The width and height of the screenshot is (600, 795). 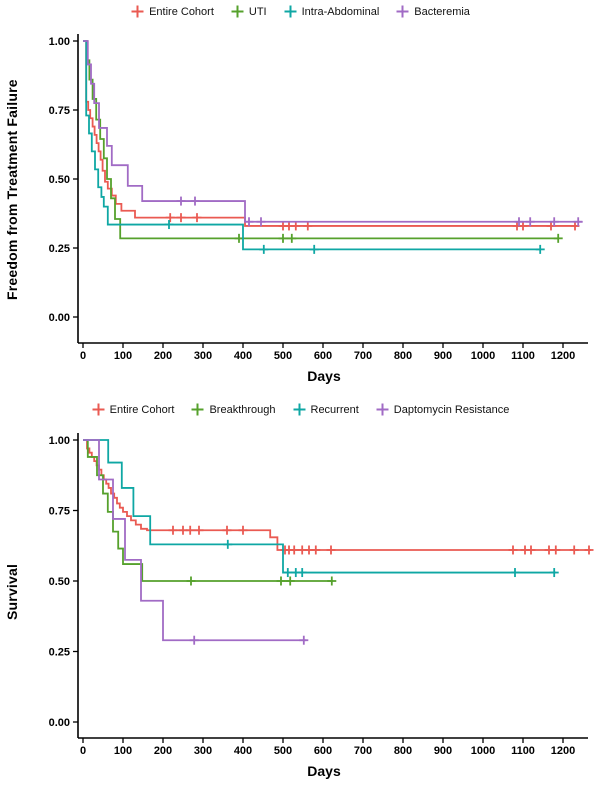 What do you see at coordinates (242, 409) in the screenshot?
I see `legend-label: Breakthrough` at bounding box center [242, 409].